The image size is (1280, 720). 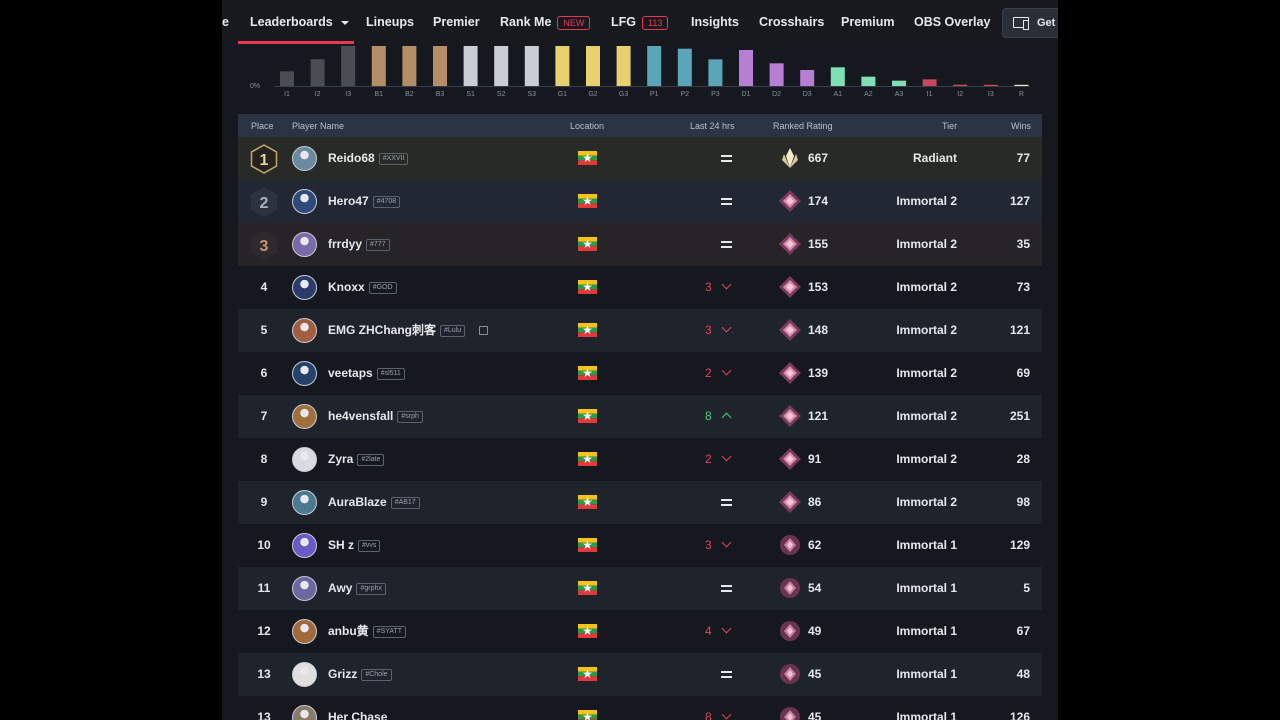 I want to click on player-name-cell: EMG ZHChang刺客 #Lulu, so click(x=408, y=330).